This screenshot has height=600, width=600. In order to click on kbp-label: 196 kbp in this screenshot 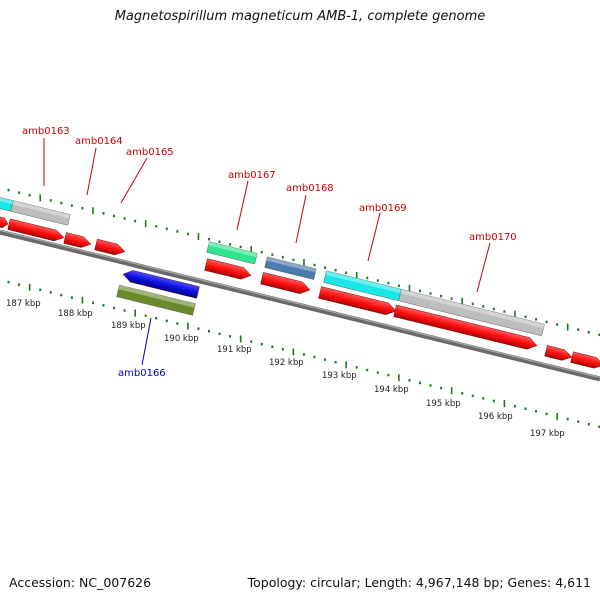, I will do `click(495, 417)`.